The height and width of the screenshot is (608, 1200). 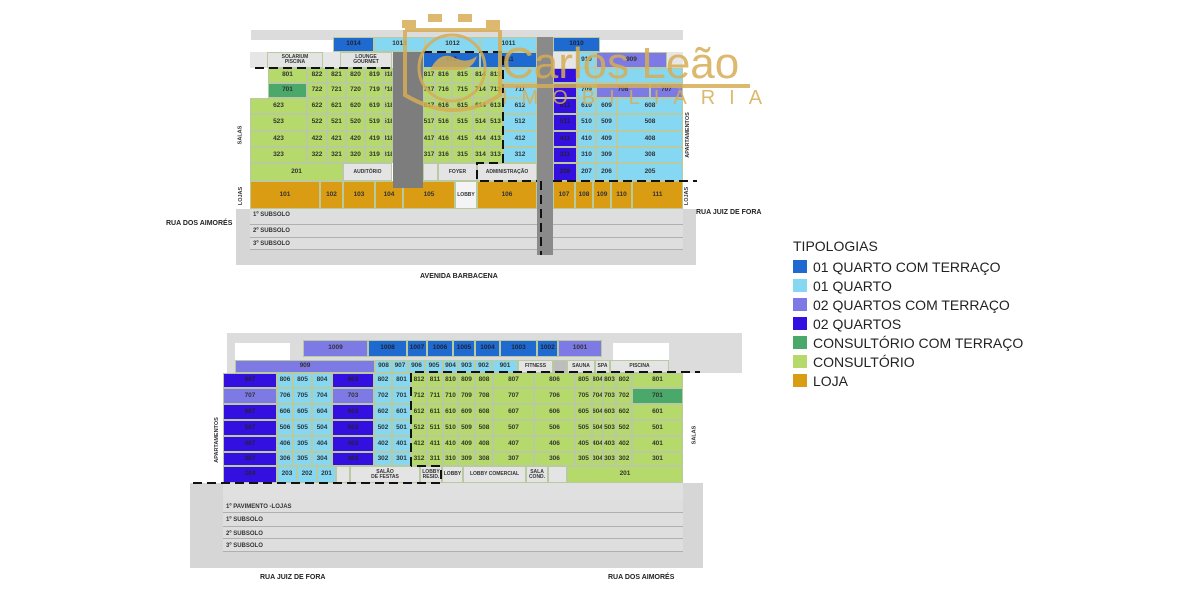 What do you see at coordinates (401, 428) in the screenshot?
I see `unit-cell: 501` at bounding box center [401, 428].